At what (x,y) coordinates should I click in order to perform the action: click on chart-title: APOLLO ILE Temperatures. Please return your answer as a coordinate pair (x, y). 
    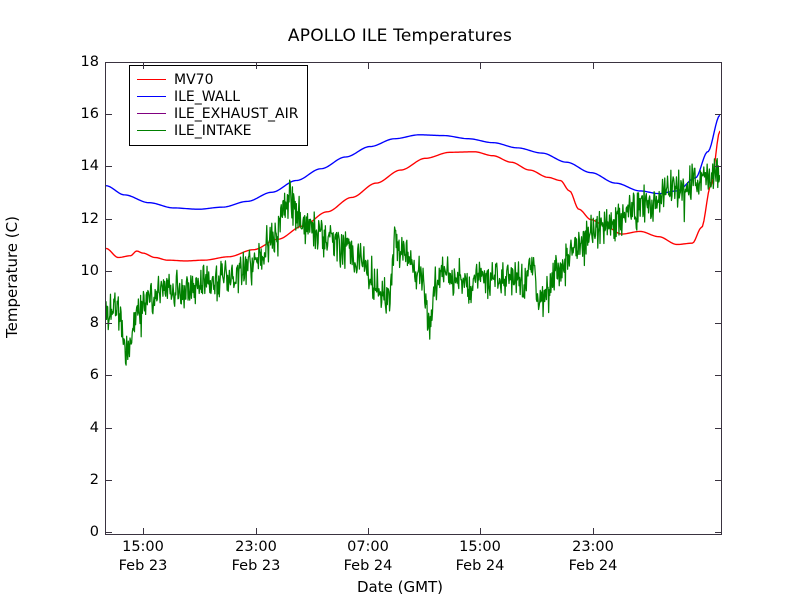
    Looking at the image, I should click on (400, 36).